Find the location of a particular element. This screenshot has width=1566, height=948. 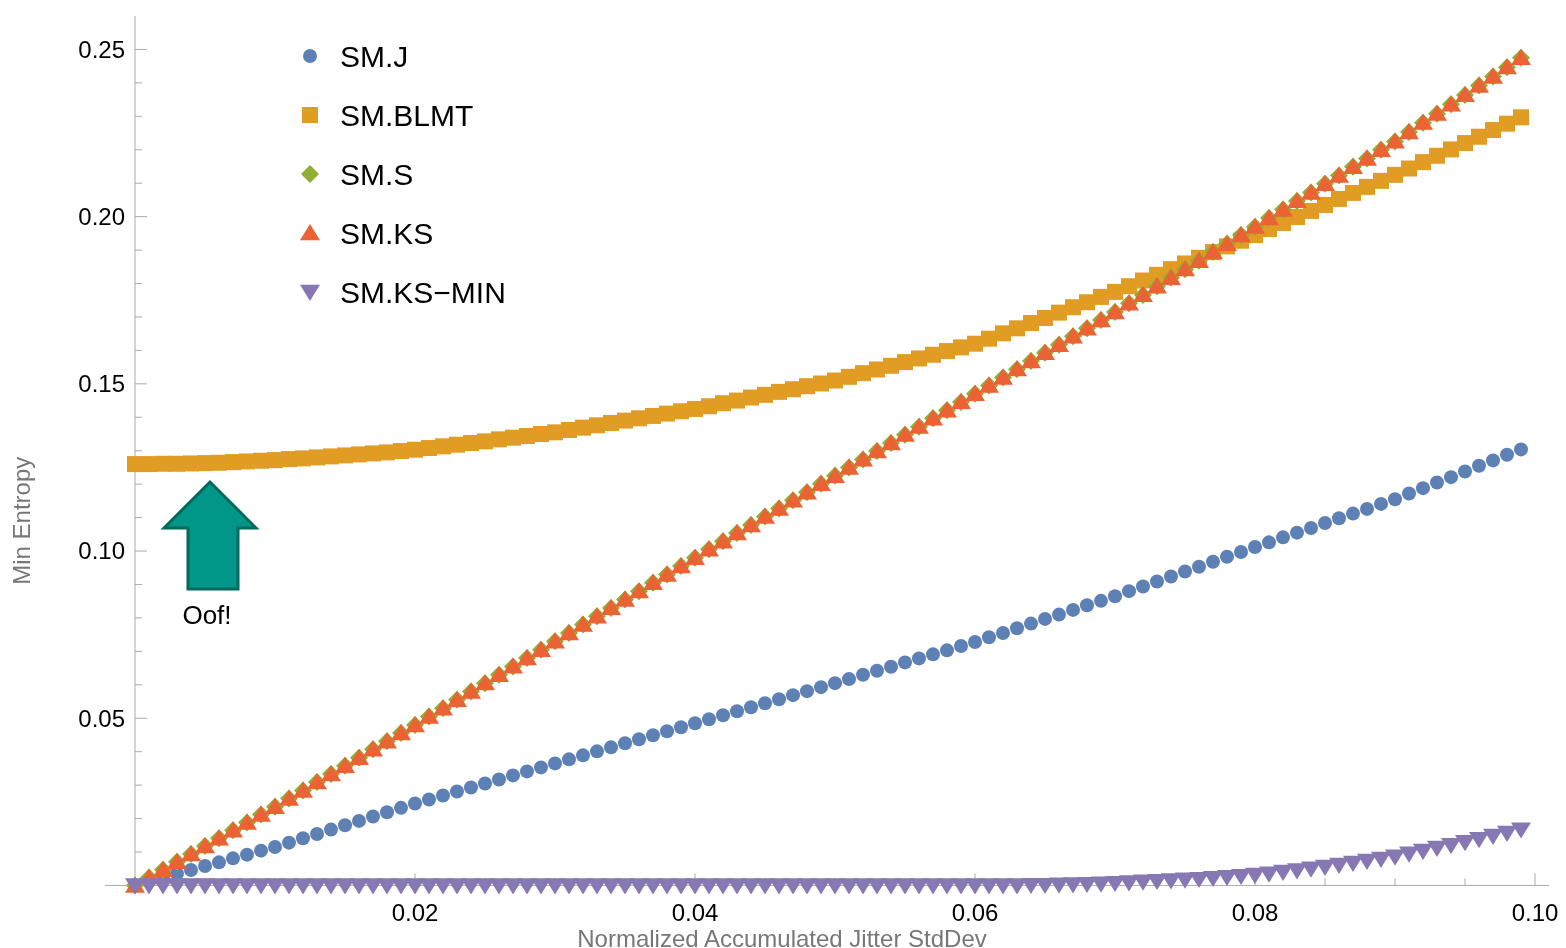

annotation: Oof! is located at coordinates (207, 615).